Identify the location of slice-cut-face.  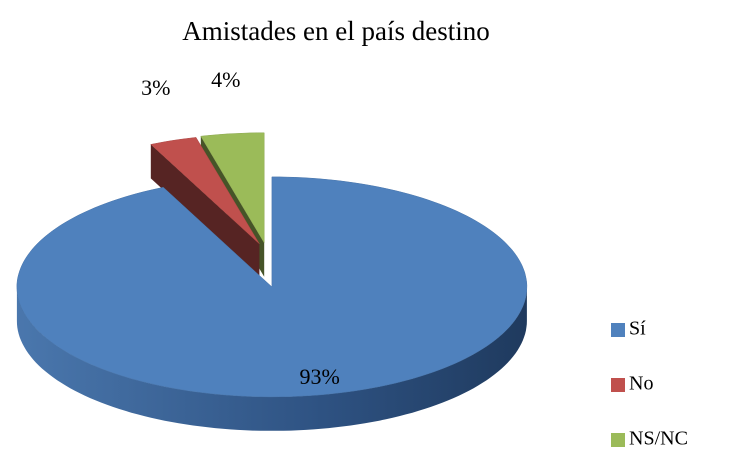
(205, 211).